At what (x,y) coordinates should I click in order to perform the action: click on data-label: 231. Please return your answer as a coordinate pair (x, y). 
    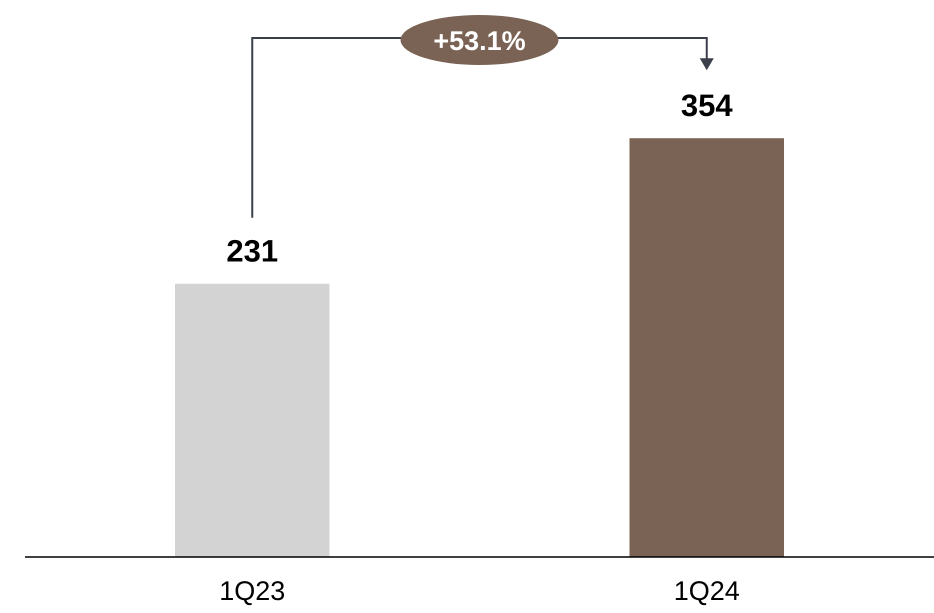
    Looking at the image, I should click on (252, 251).